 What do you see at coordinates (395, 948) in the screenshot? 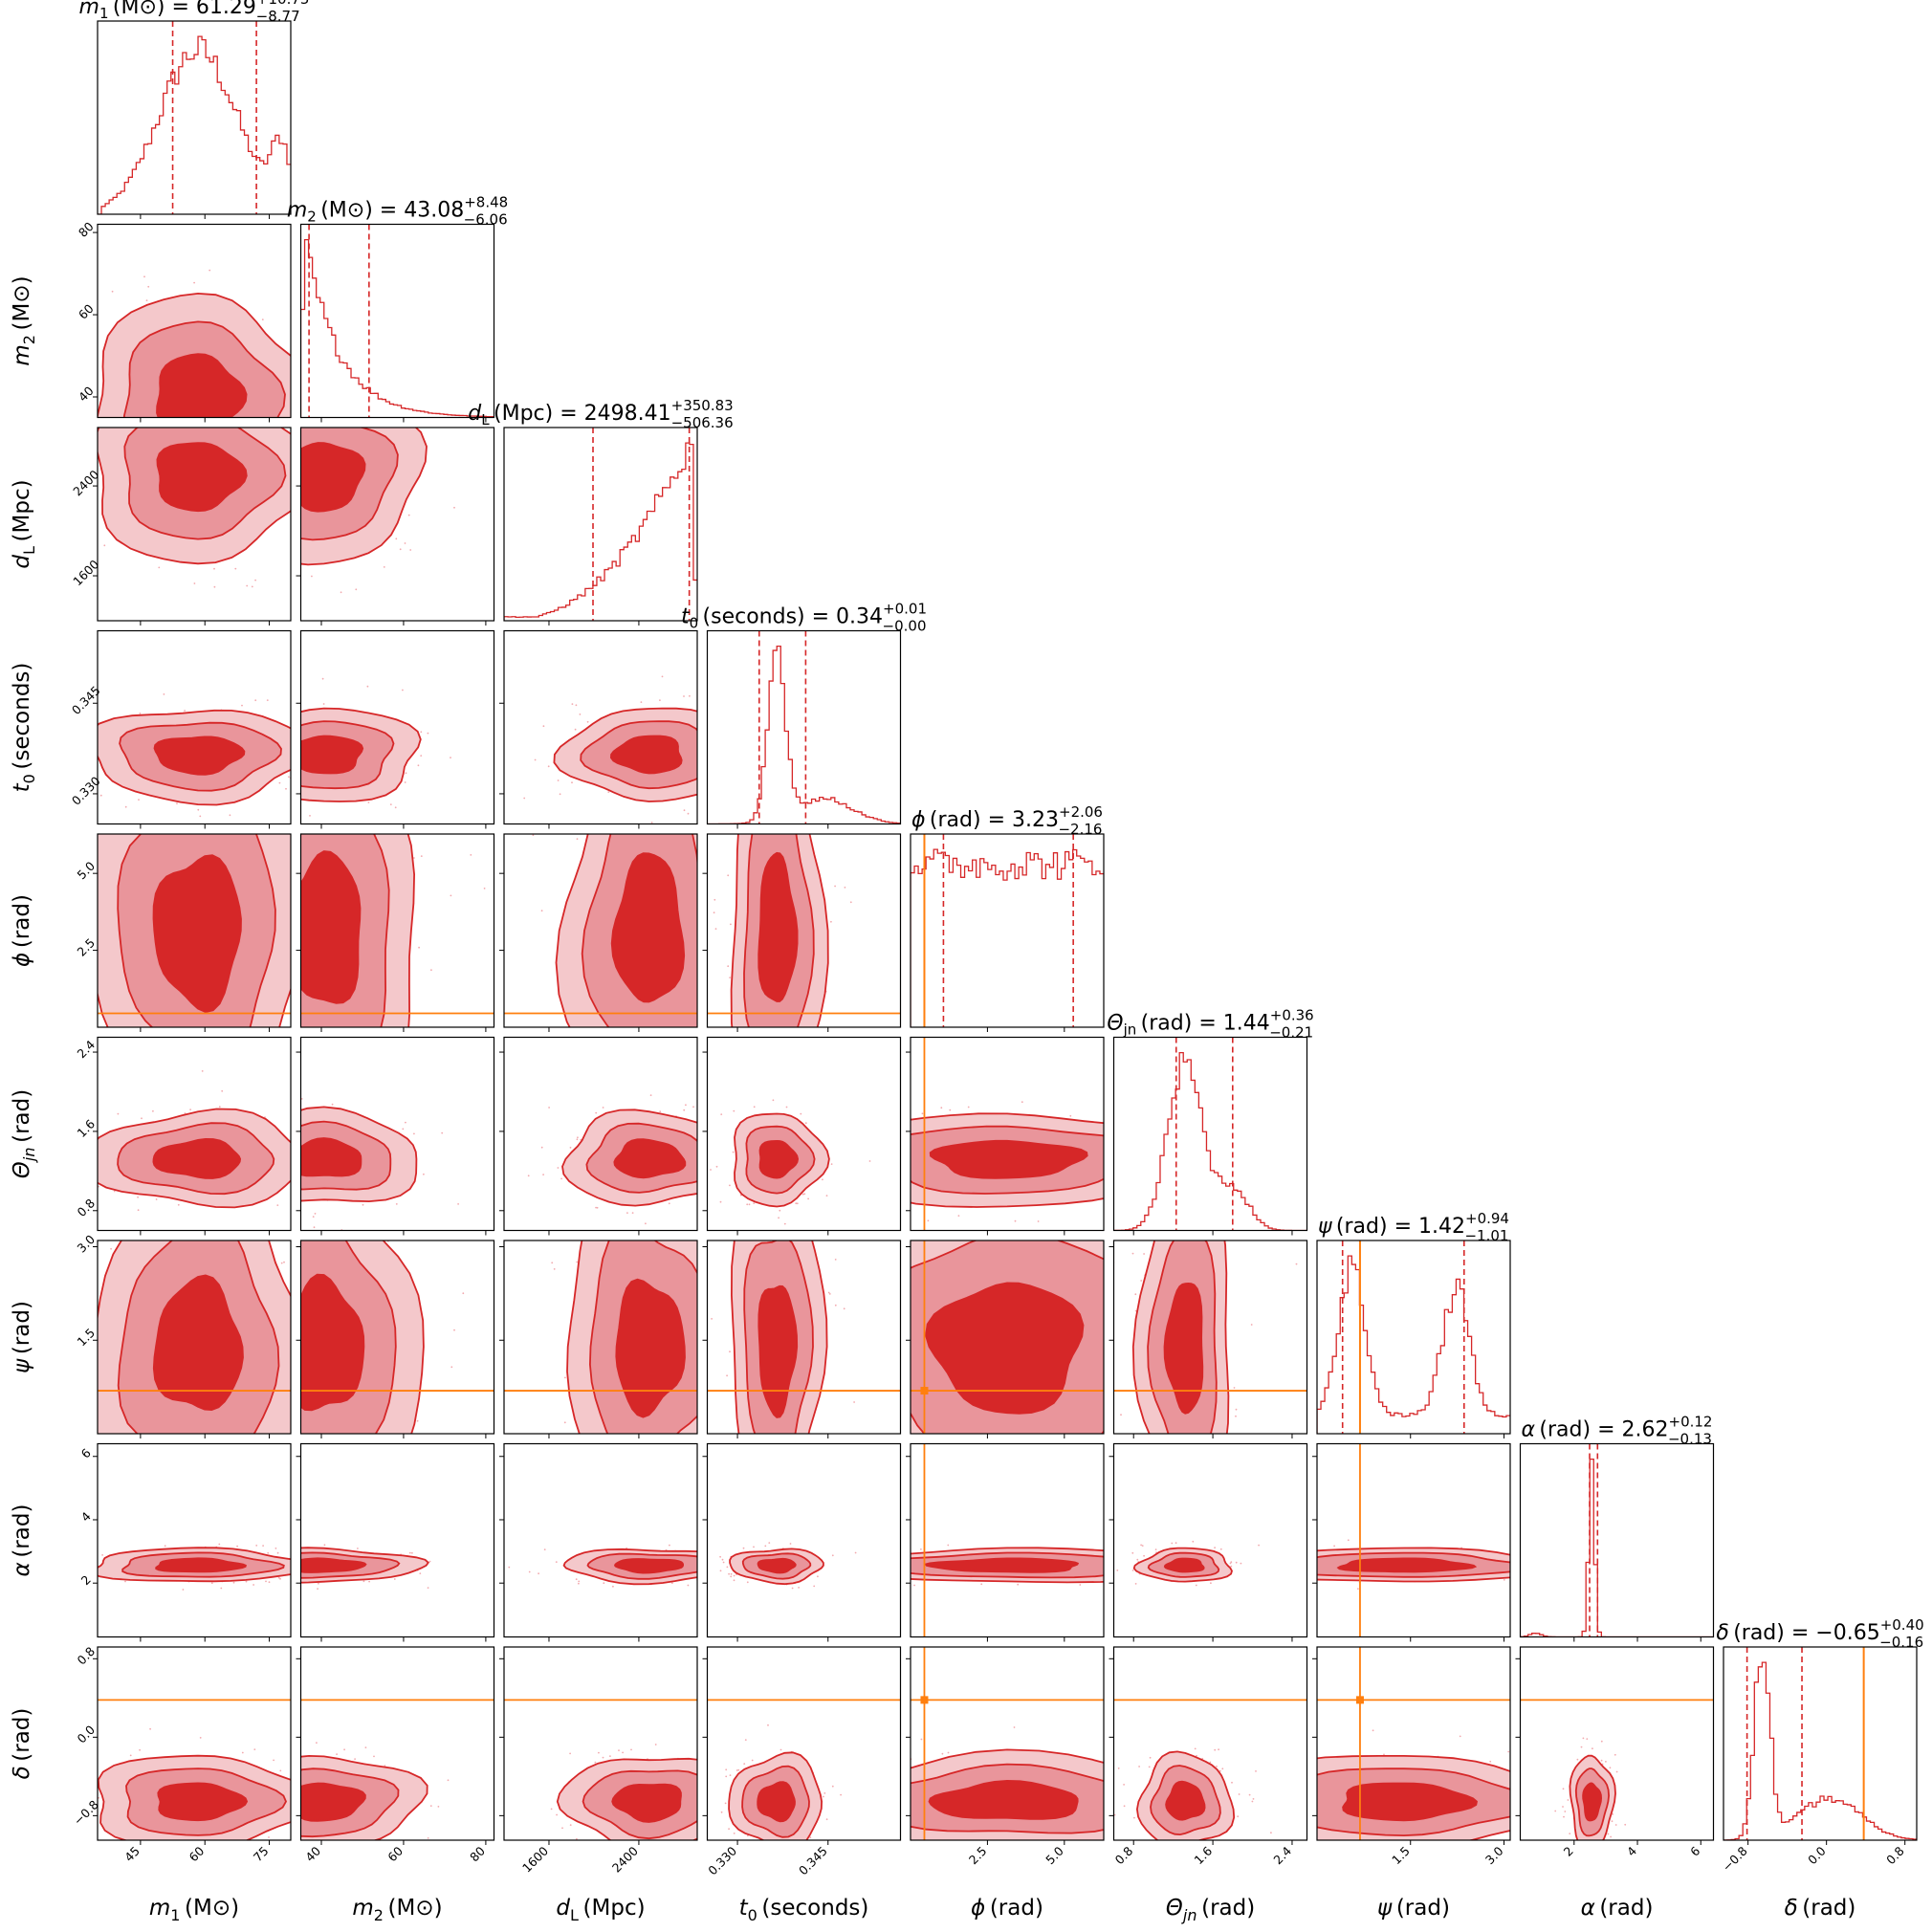
I see `panel-m2-phi` at bounding box center [395, 948].